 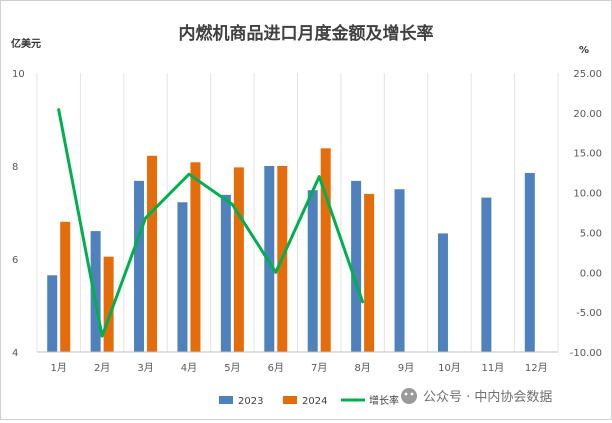 What do you see at coordinates (589, 313) in the screenshot?
I see `y-right-tick-label: -5.00` at bounding box center [589, 313].